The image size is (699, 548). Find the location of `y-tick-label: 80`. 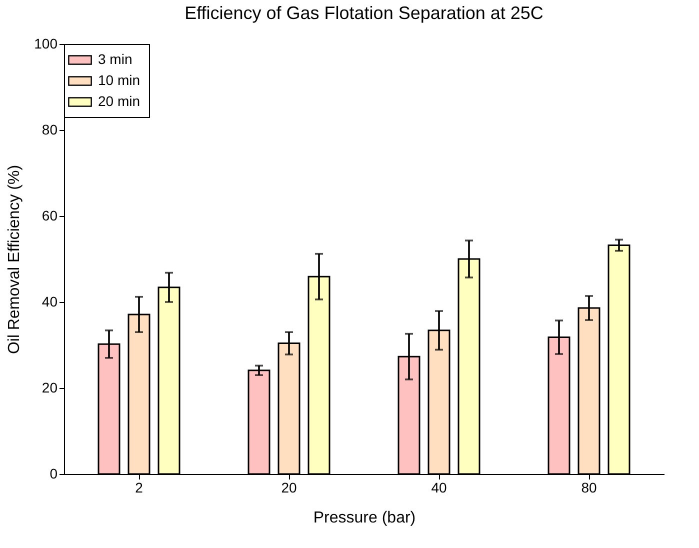

y-tick-label: 80 is located at coordinates (50, 130).